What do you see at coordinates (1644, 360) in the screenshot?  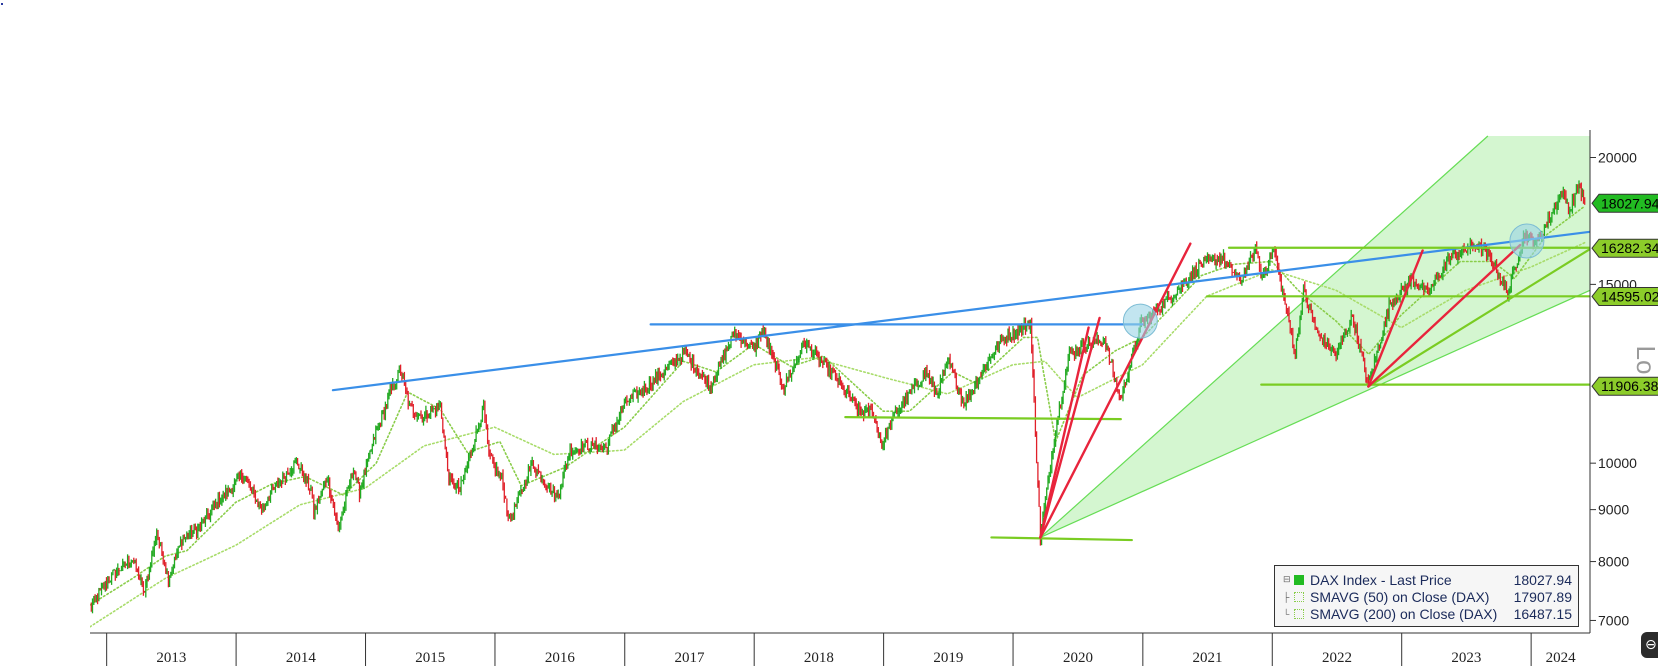 I see `y-axis-title: Lo` at bounding box center [1644, 360].